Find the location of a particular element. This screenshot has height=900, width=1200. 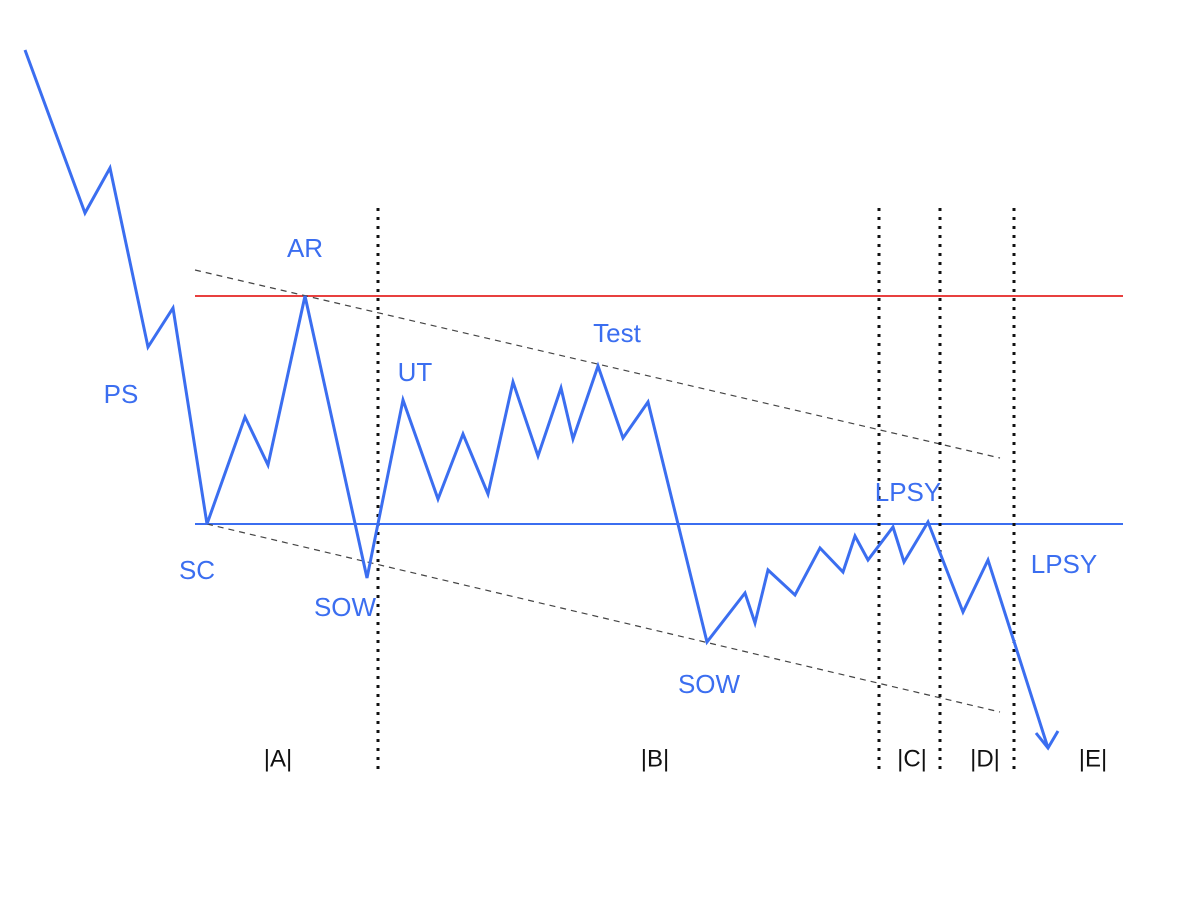

phase-label: |E| is located at coordinates (1093, 758).